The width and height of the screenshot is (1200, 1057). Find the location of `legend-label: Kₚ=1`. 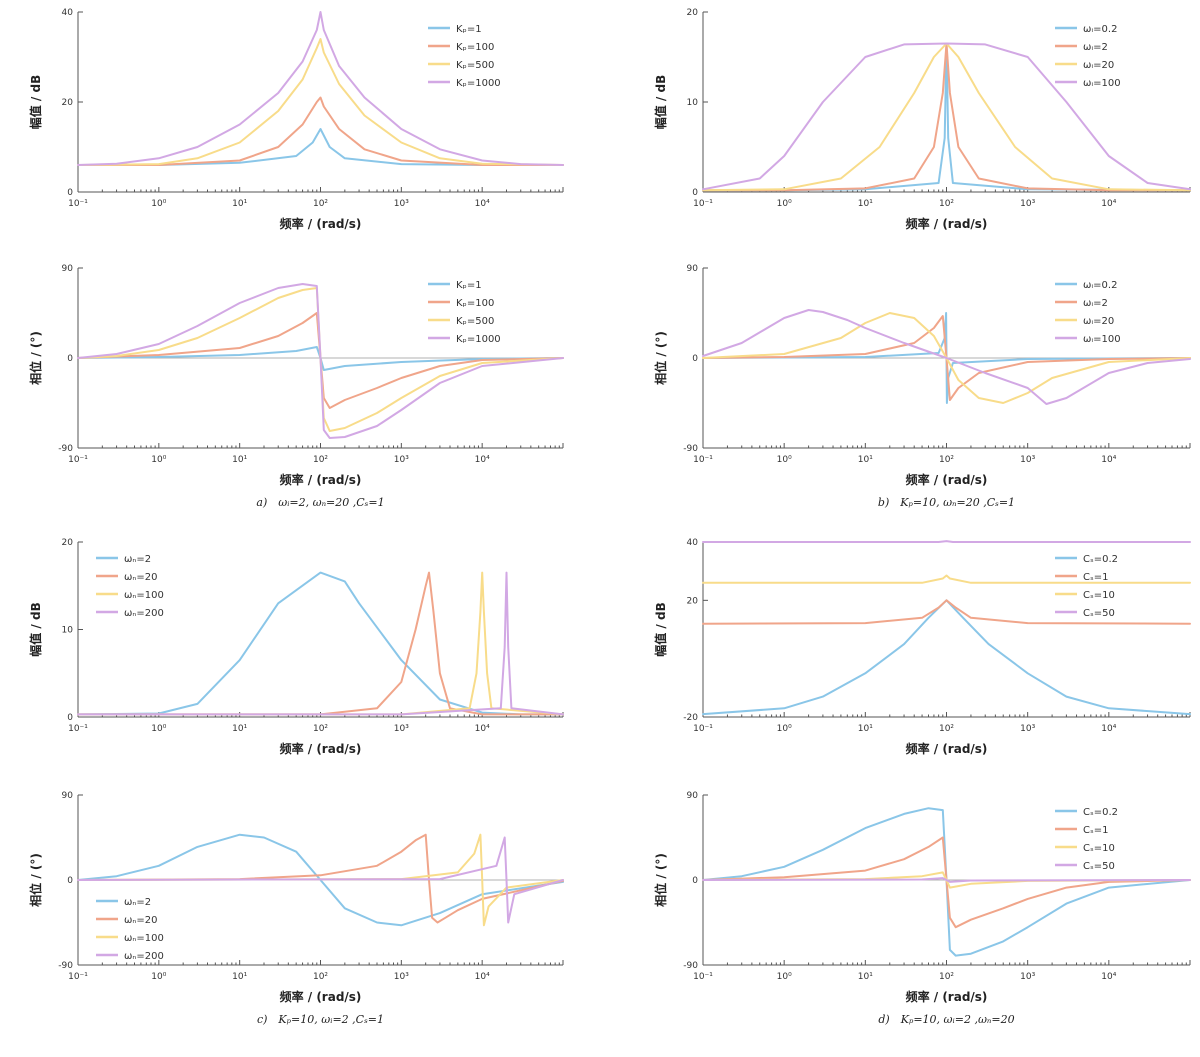

legend-label: Kₚ=1 is located at coordinates (469, 29).